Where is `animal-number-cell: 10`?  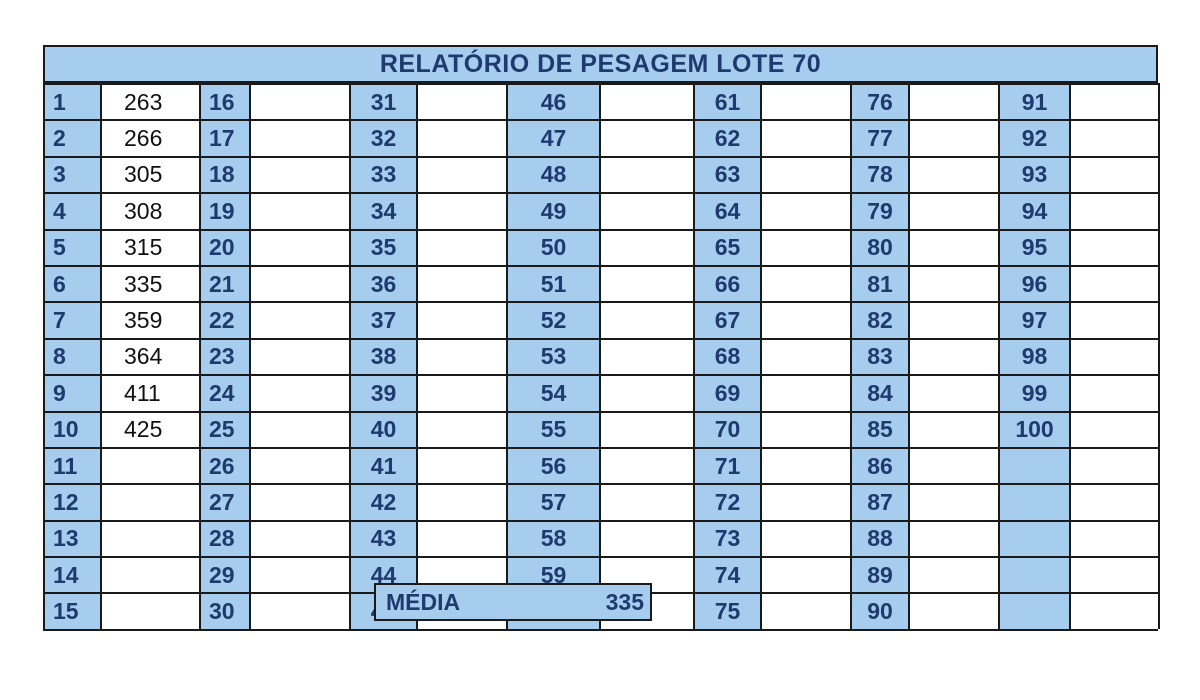 animal-number-cell: 10 is located at coordinates (73, 428).